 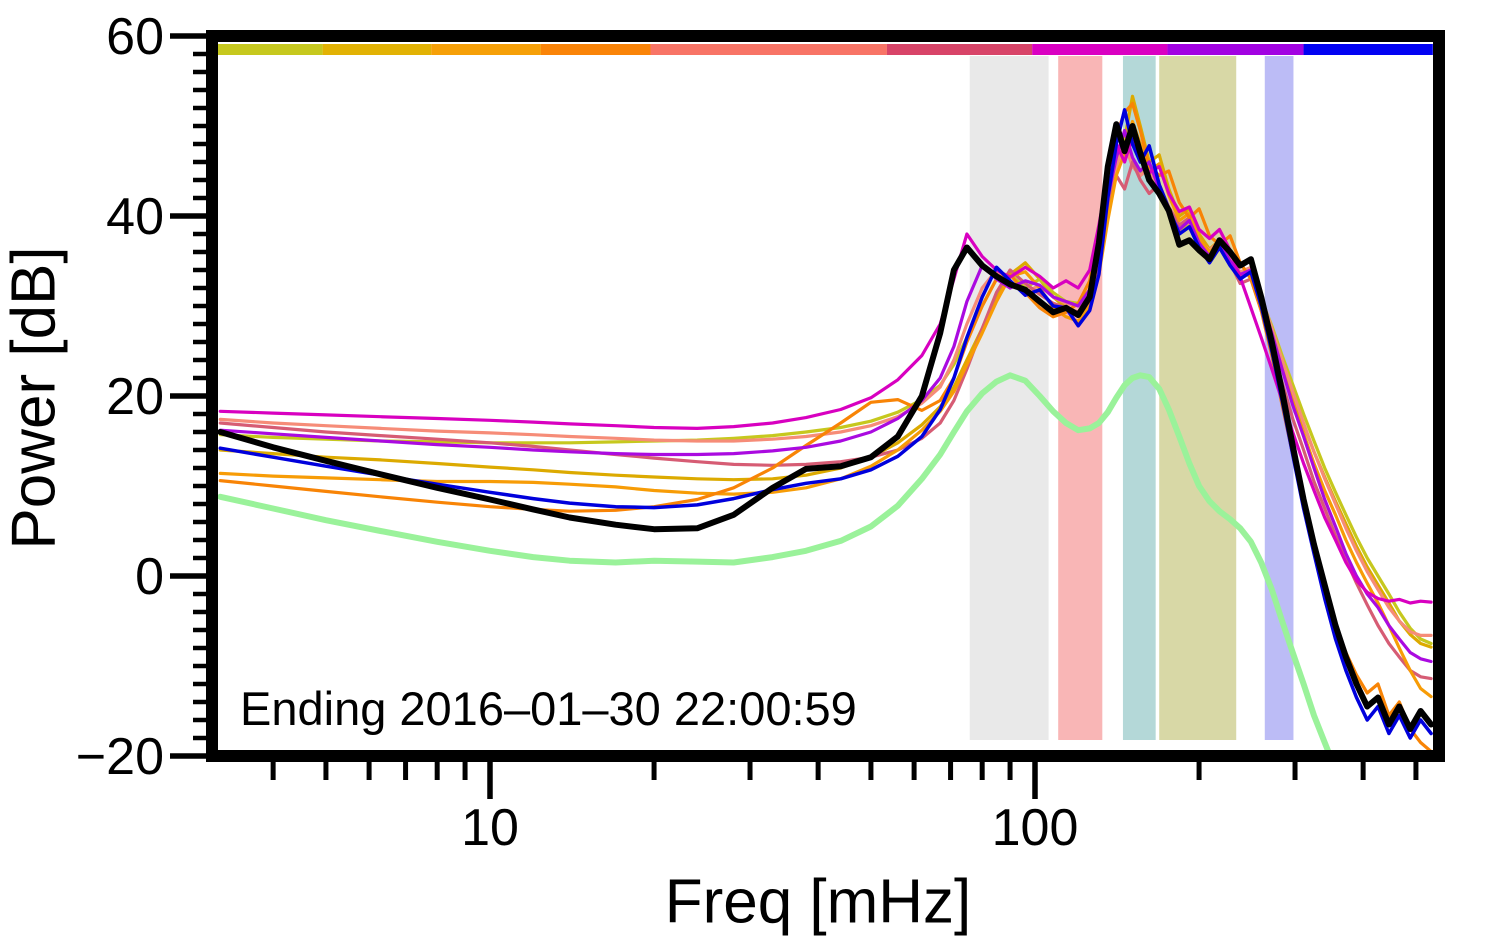 What do you see at coordinates (1035, 828) in the screenshot?
I see `x-tick-label: 100` at bounding box center [1035, 828].